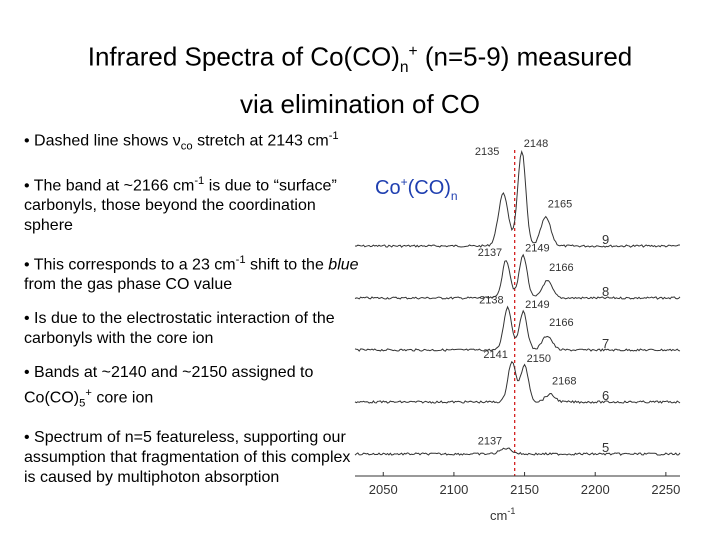 The width and height of the screenshot is (720, 540). I want to click on peak-label-8-2149: 2149, so click(537, 248).